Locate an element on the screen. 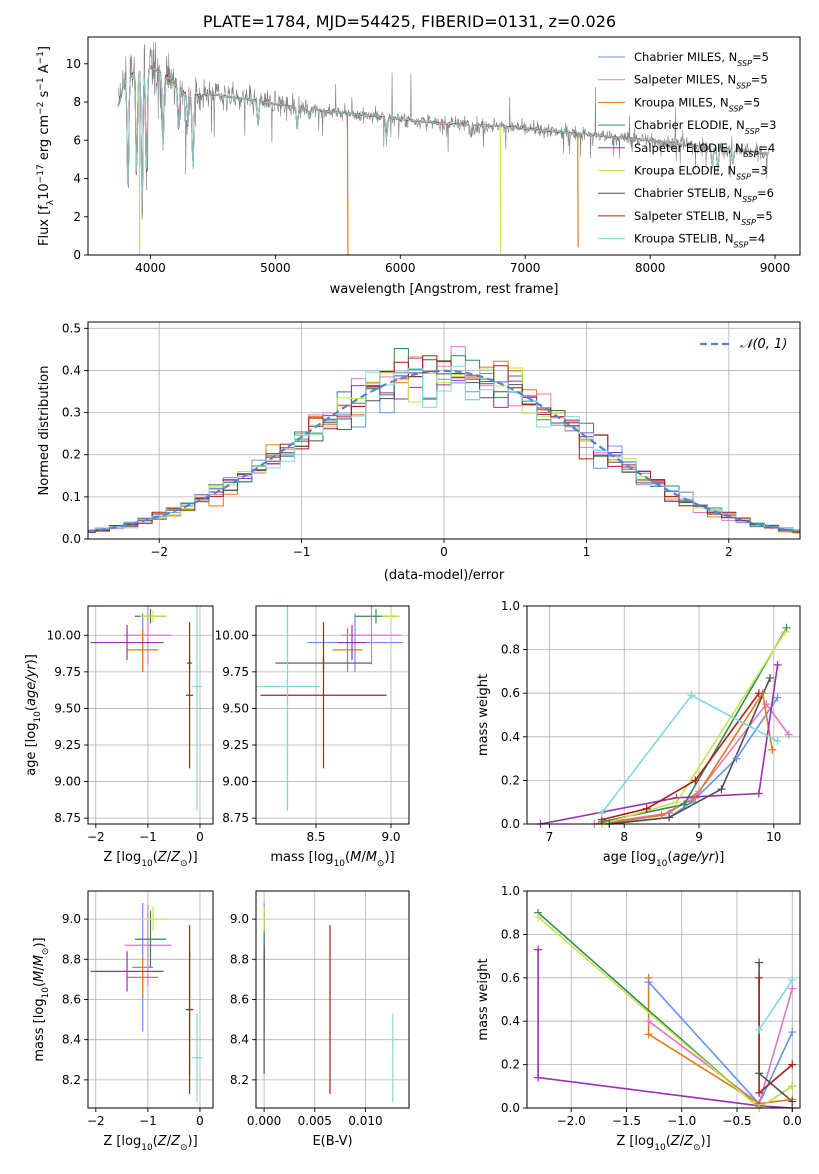 The height and width of the screenshot is (1174, 819). x-tick-label: −1.5 is located at coordinates (626, 1121).